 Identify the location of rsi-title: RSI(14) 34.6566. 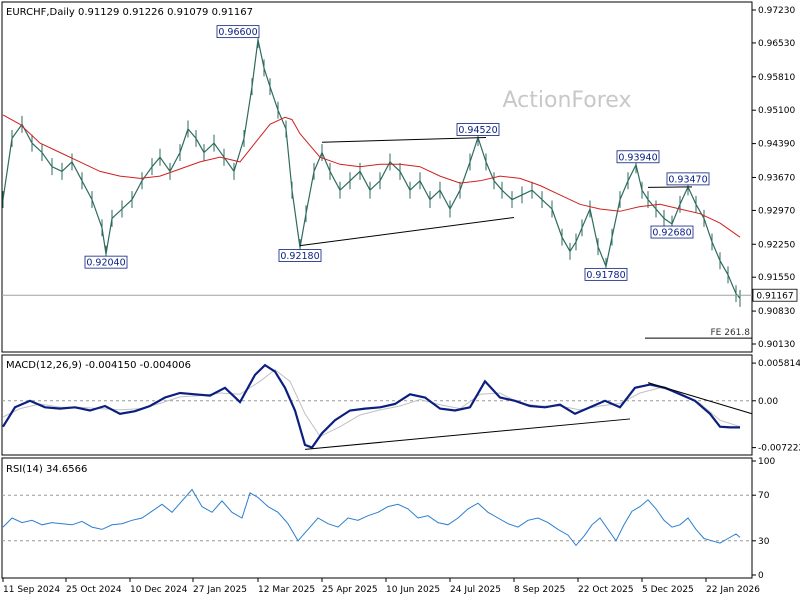
(46, 469).